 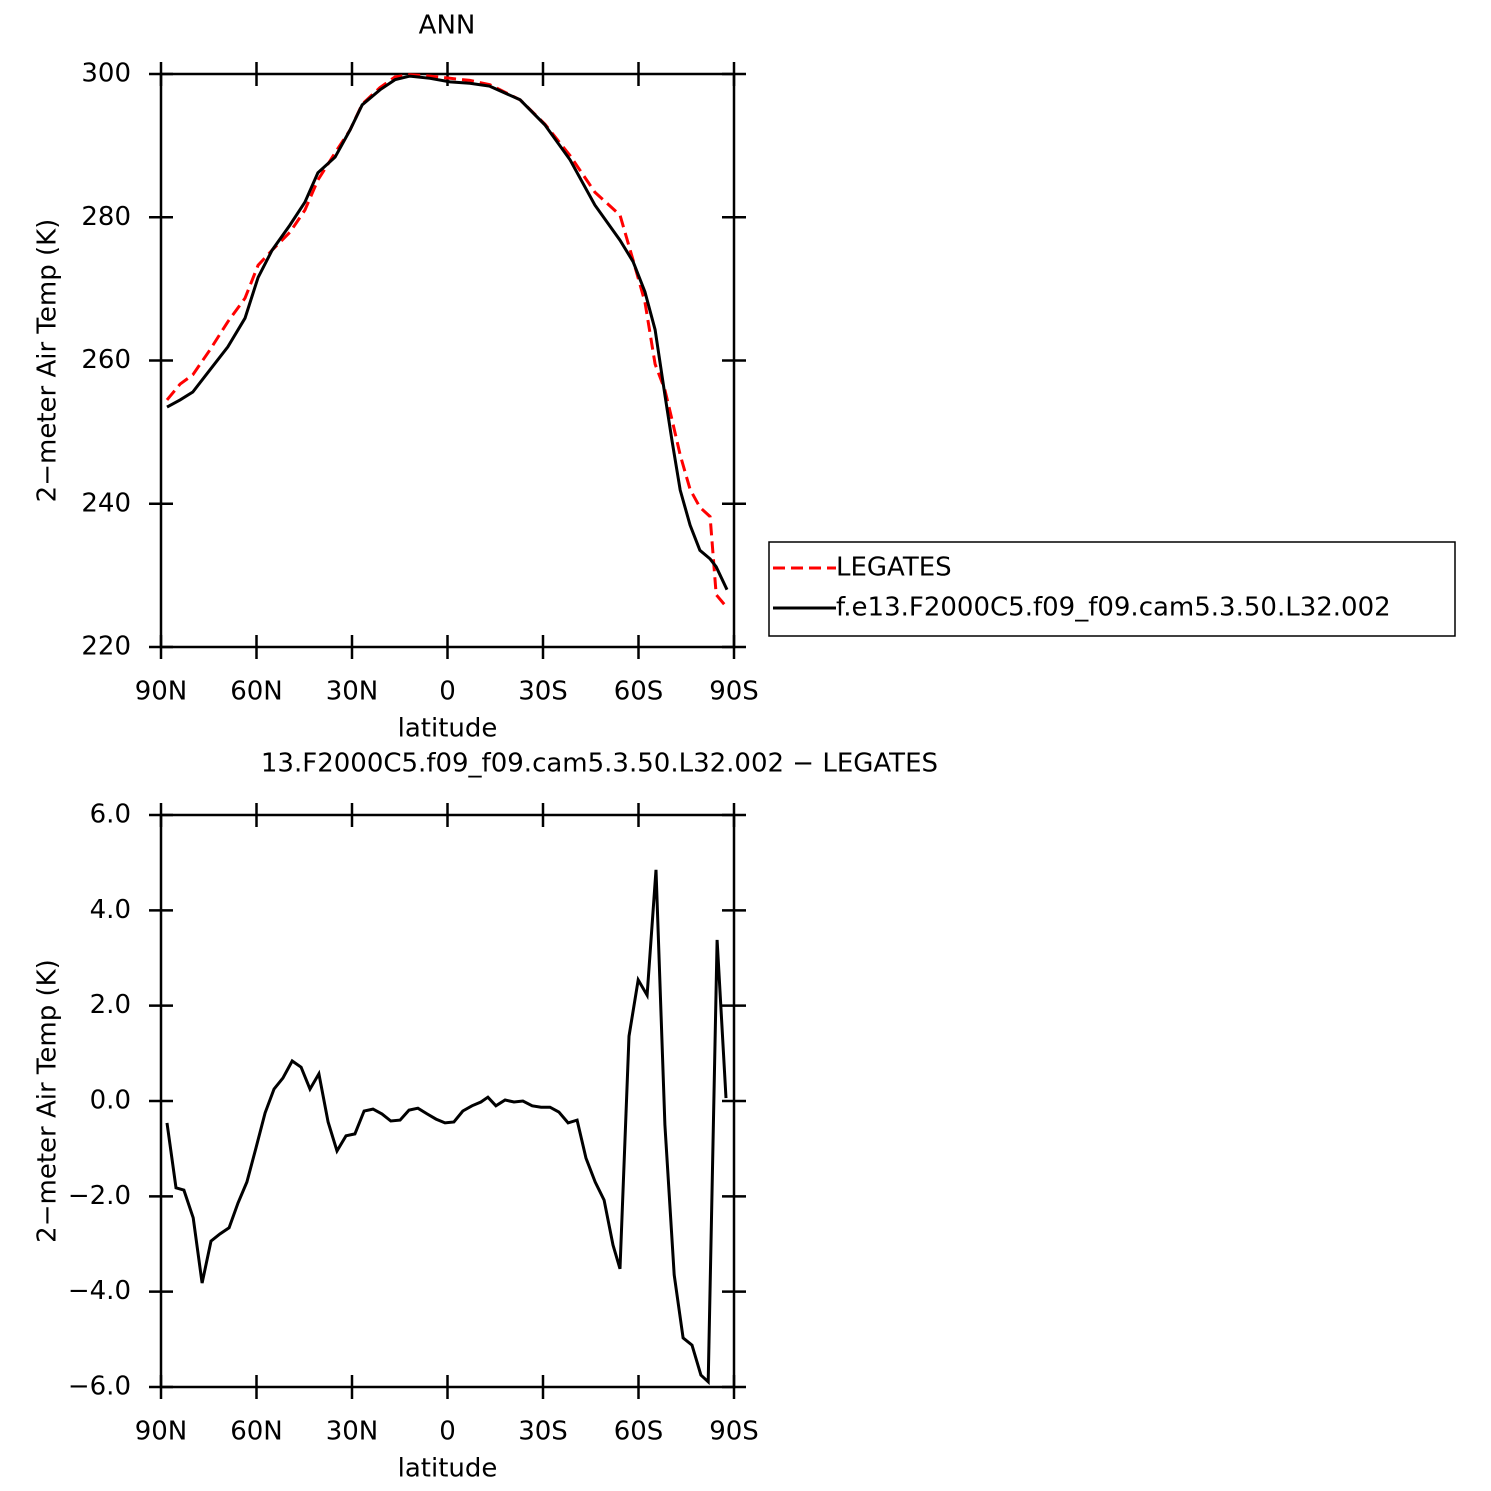 What do you see at coordinates (110, 815) in the screenshot?
I see `y-tick-label: 6.0` at bounding box center [110, 815].